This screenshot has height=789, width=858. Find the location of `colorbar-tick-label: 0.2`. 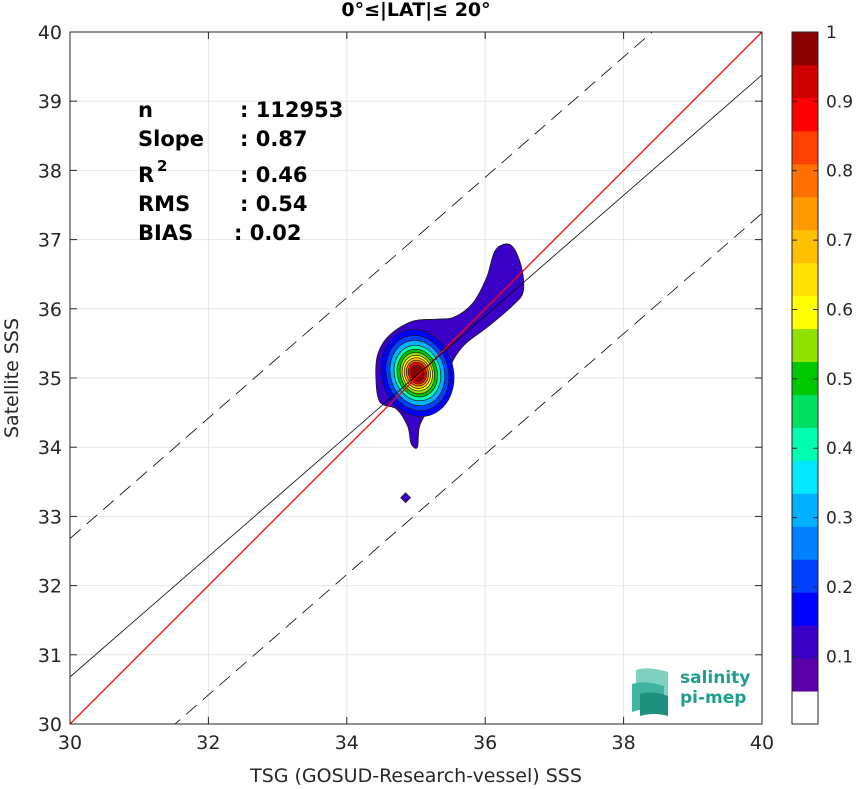

colorbar-tick-label: 0.2 is located at coordinates (839, 588).